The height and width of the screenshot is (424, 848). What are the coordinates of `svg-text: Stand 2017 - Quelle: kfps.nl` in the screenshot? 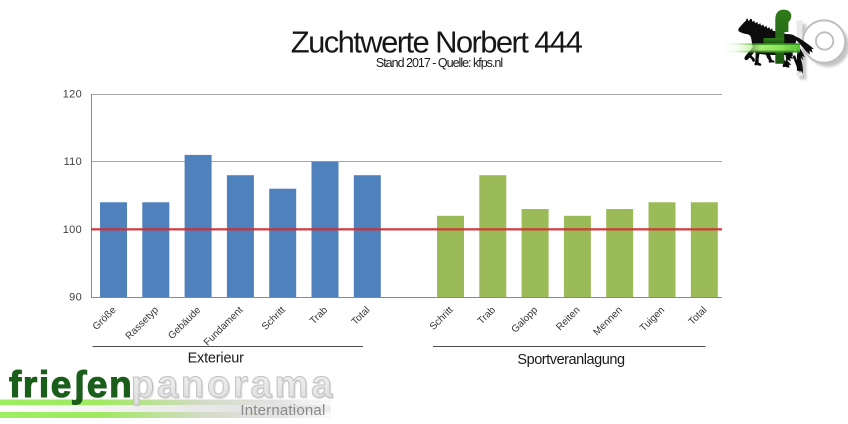 It's located at (439, 63).